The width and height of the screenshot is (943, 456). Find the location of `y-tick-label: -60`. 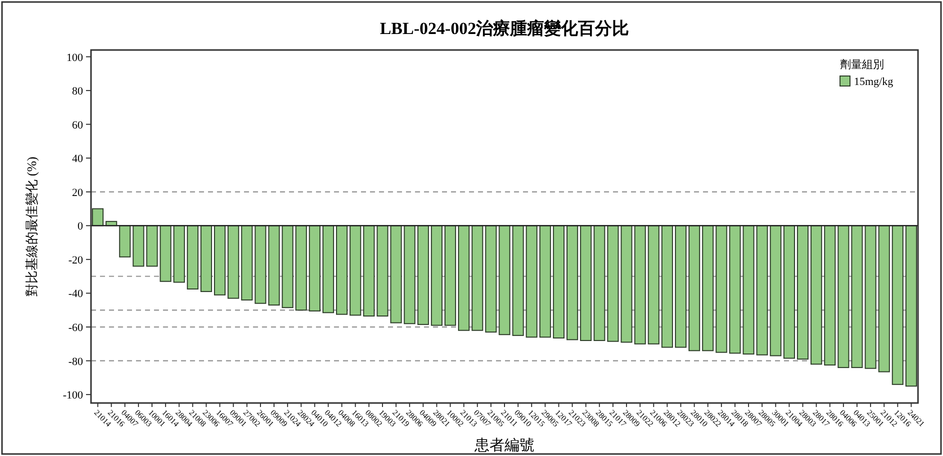

y-tick-label: -60 is located at coordinates (76, 328).